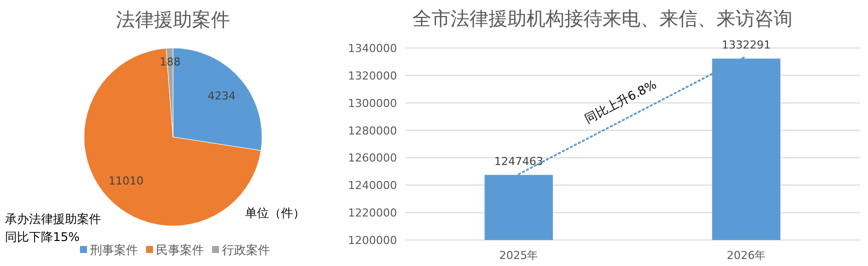 The image size is (868, 266). What do you see at coordinates (746, 45) in the screenshot?
I see `data-label: 1332291` at bounding box center [746, 45].